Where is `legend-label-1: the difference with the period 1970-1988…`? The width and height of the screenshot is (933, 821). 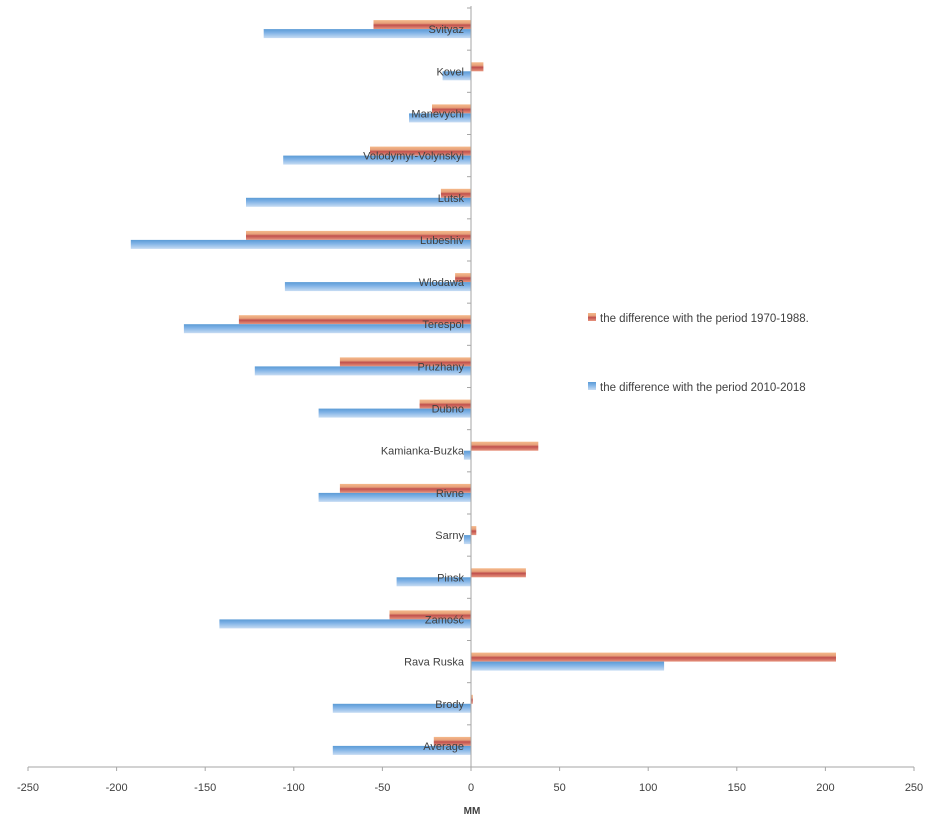
legend-label-1: the difference with the period 1970-1988… is located at coordinates (704, 319).